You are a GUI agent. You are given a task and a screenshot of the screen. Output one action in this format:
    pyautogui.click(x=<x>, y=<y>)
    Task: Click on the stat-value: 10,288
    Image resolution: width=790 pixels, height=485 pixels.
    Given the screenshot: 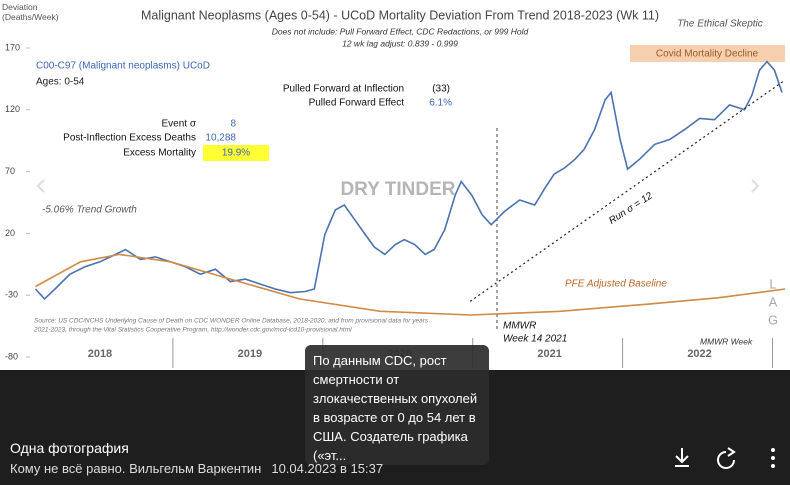 What is the action you would take?
    pyautogui.click(x=220, y=138)
    